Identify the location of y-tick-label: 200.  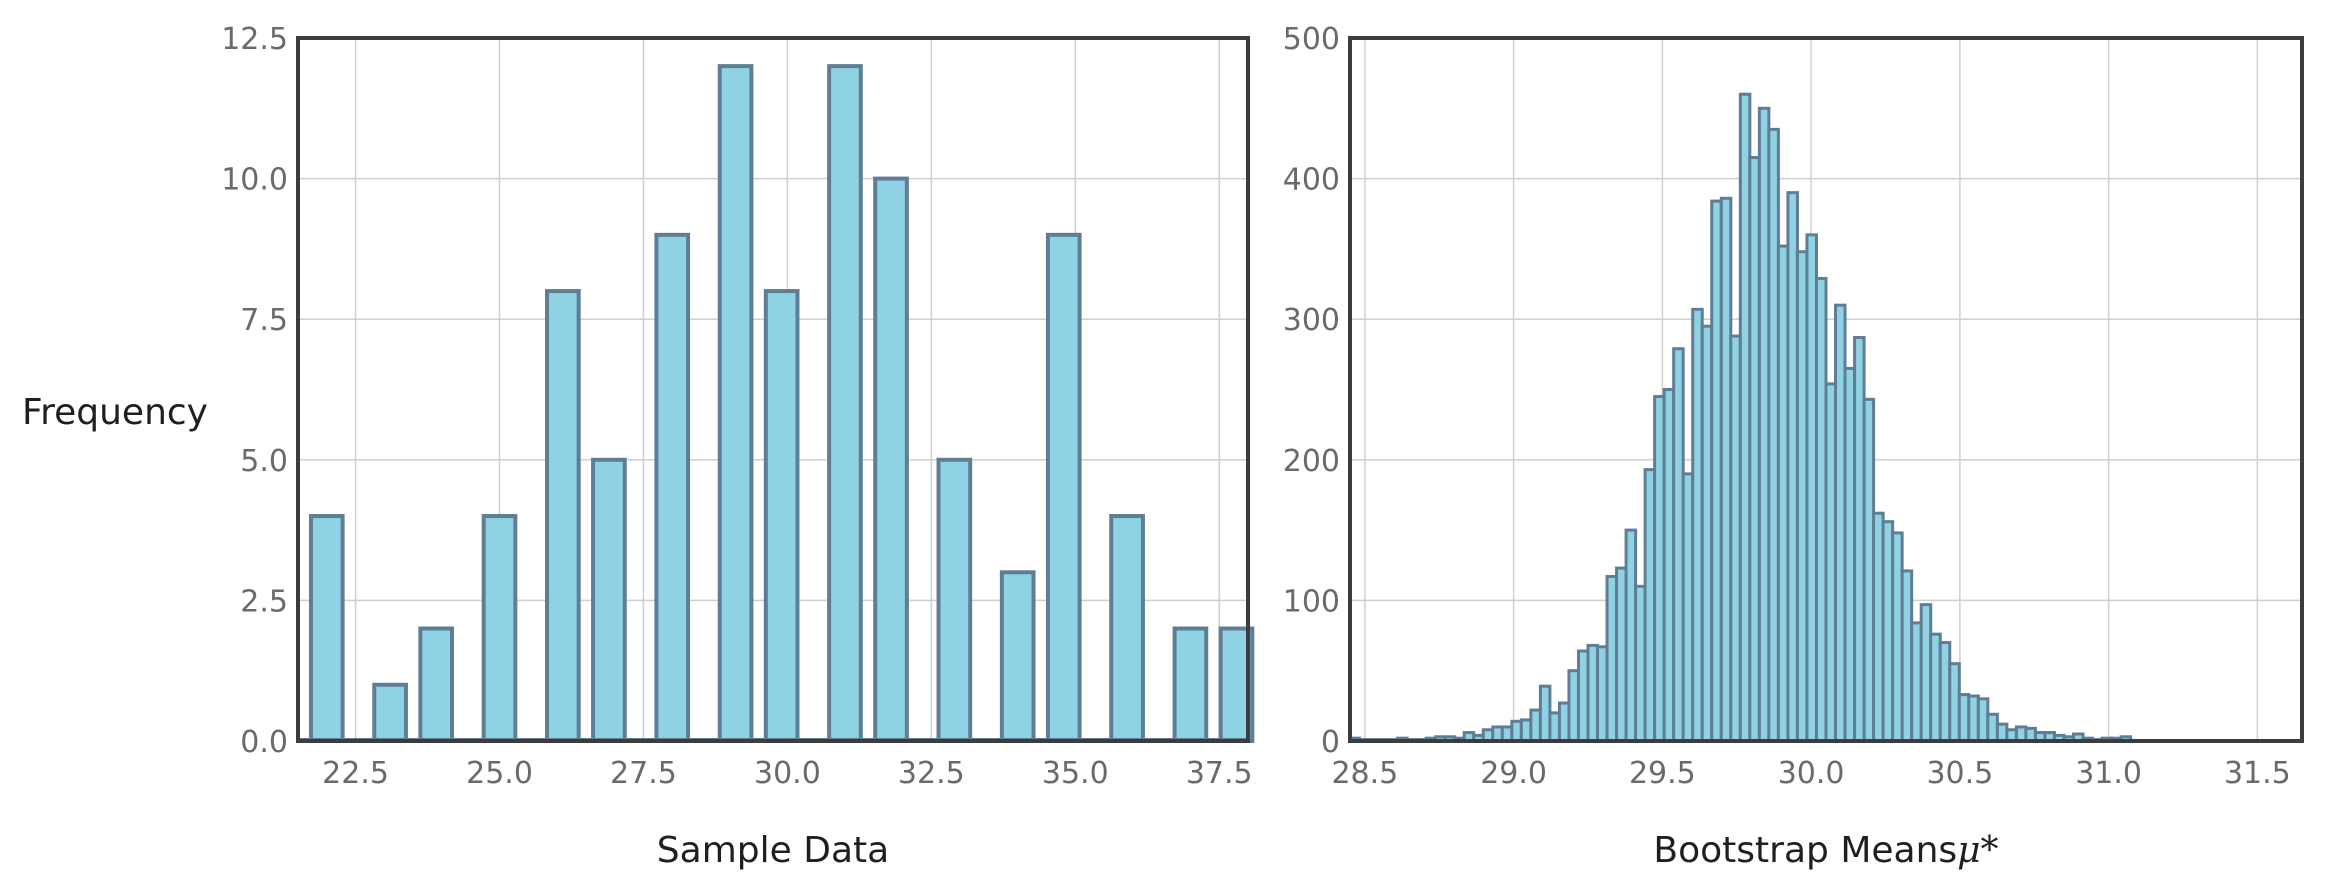
(1311, 461).